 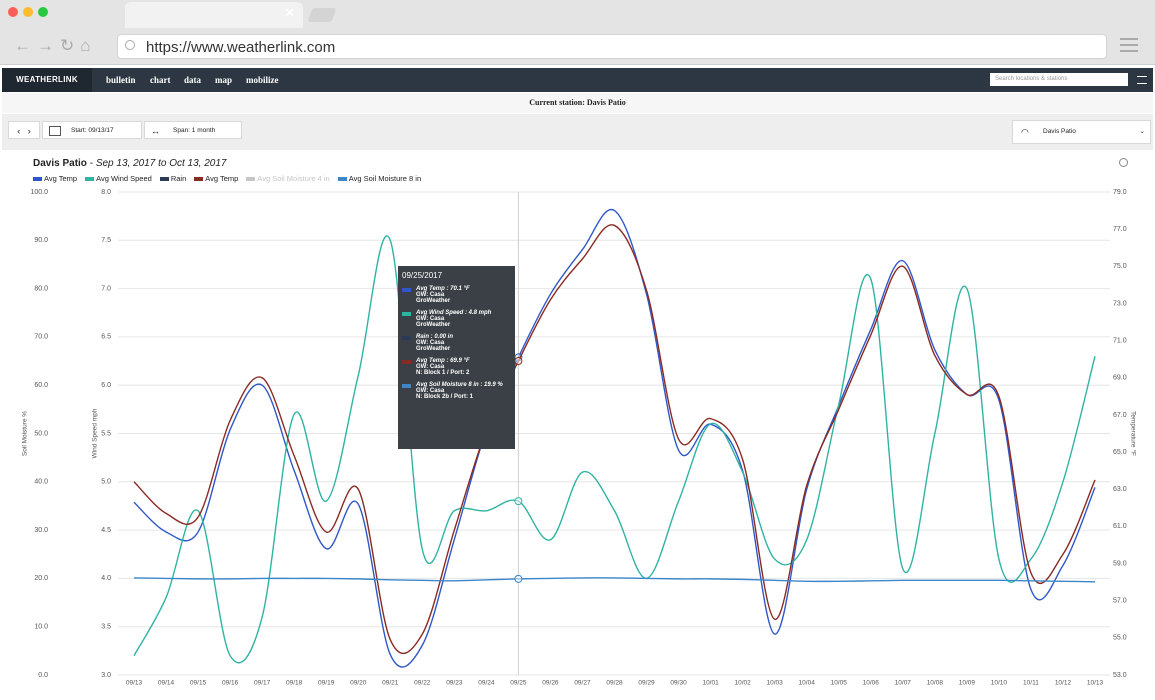 I want to click on x-tick-label: 09/27, so click(x=582, y=683).